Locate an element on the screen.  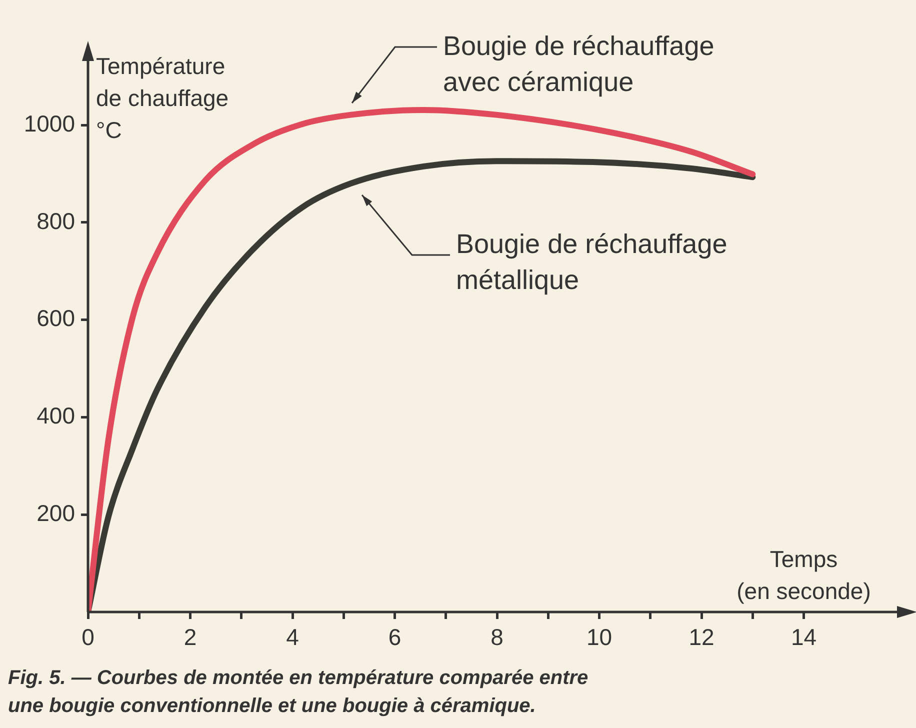
x-tick-label: 2 is located at coordinates (190, 637).